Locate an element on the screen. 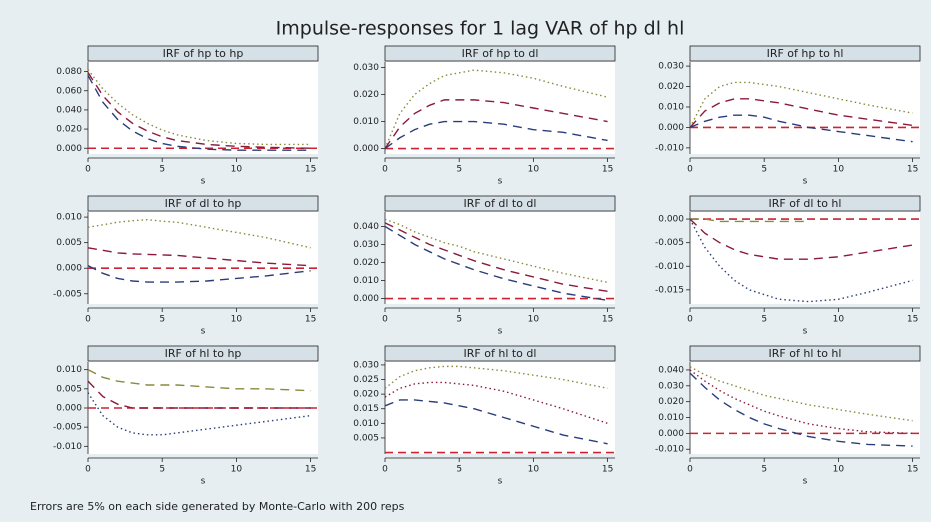  y-tick-label: -0.015 is located at coordinates (669, 290).